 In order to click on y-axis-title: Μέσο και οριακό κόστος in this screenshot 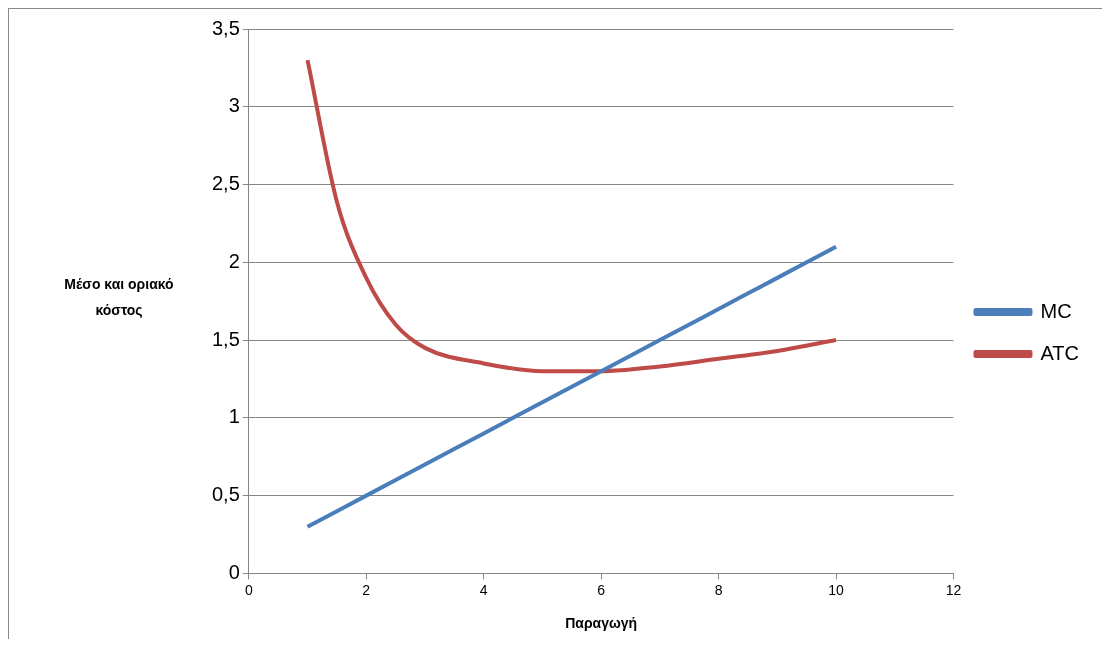, I will do `click(119, 297)`.